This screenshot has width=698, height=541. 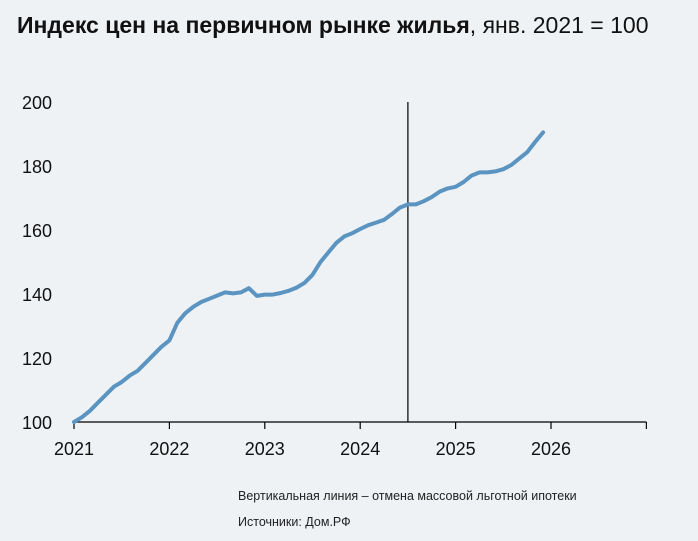 What do you see at coordinates (456, 449) in the screenshot?
I see `x-tick-label: 2025` at bounding box center [456, 449].